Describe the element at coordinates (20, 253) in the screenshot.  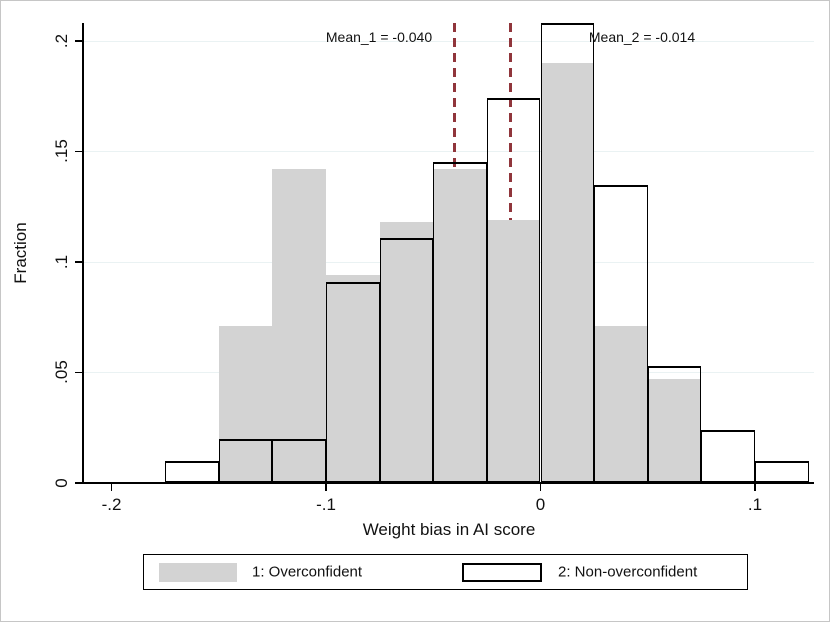
I see `y-axis-title: Fraction` at that location.